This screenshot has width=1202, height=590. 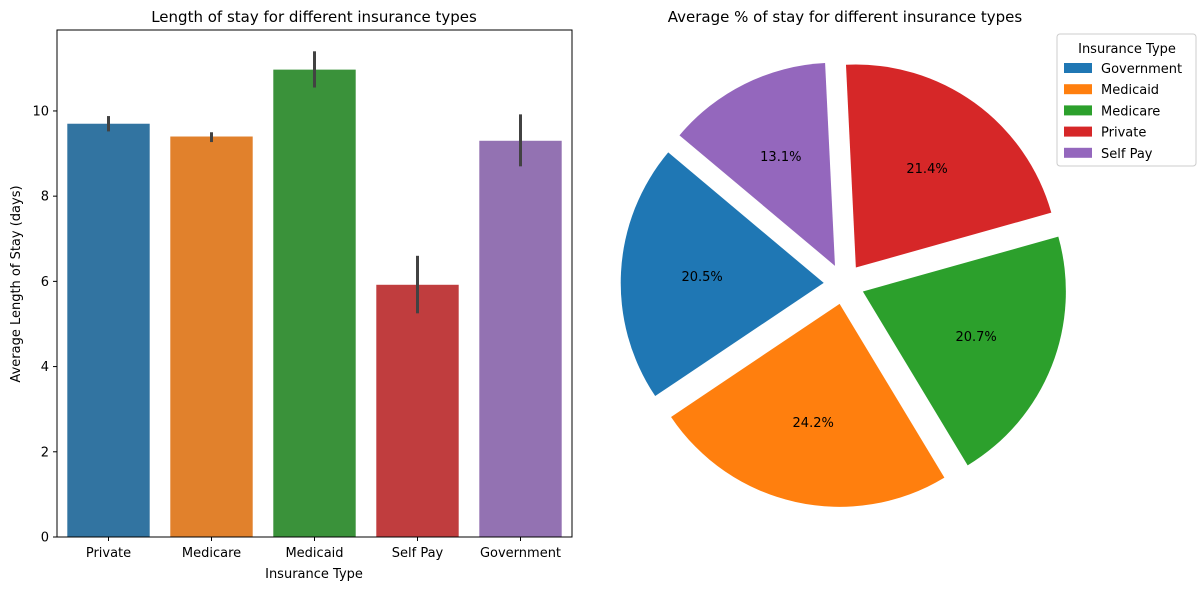 I want to click on x-axis-label: Insurance Type, so click(x=314, y=574).